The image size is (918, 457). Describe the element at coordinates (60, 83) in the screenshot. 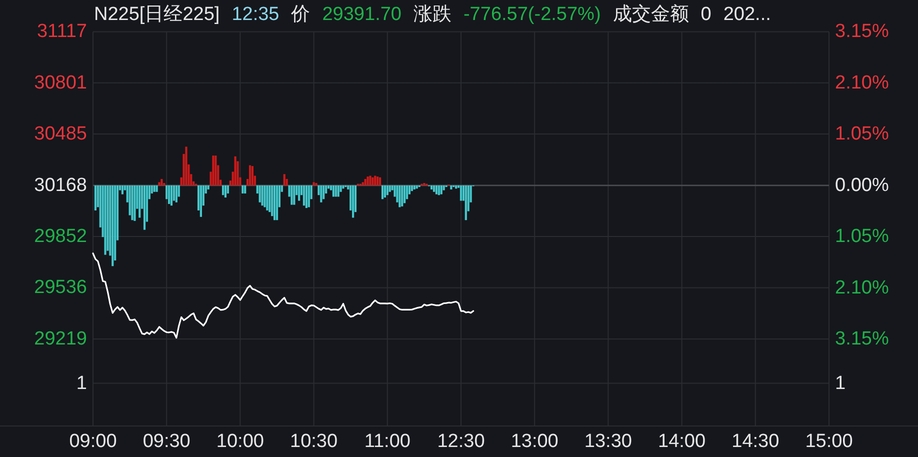

I see `y-tick-label: 30801` at that location.